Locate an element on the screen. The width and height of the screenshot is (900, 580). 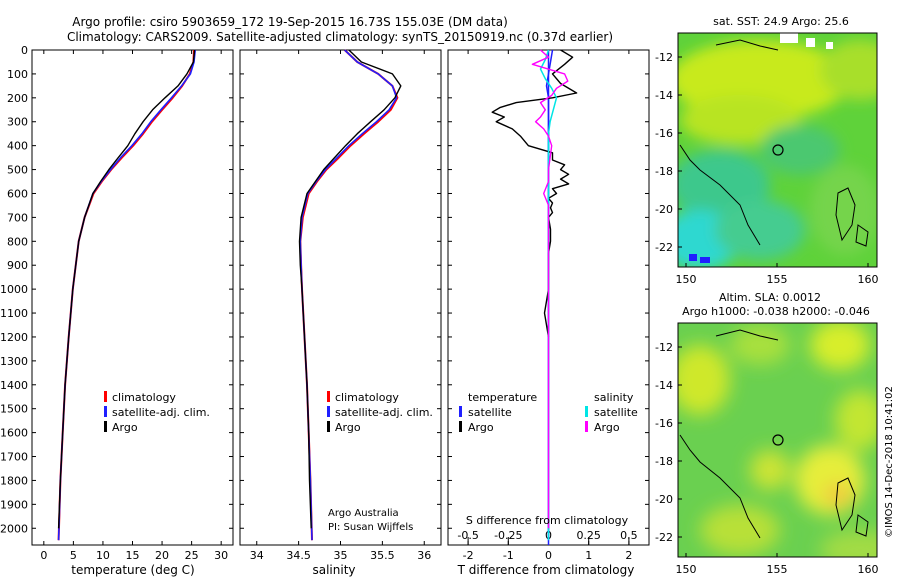
x-tick-label: 34.5 is located at coordinates (298, 555).